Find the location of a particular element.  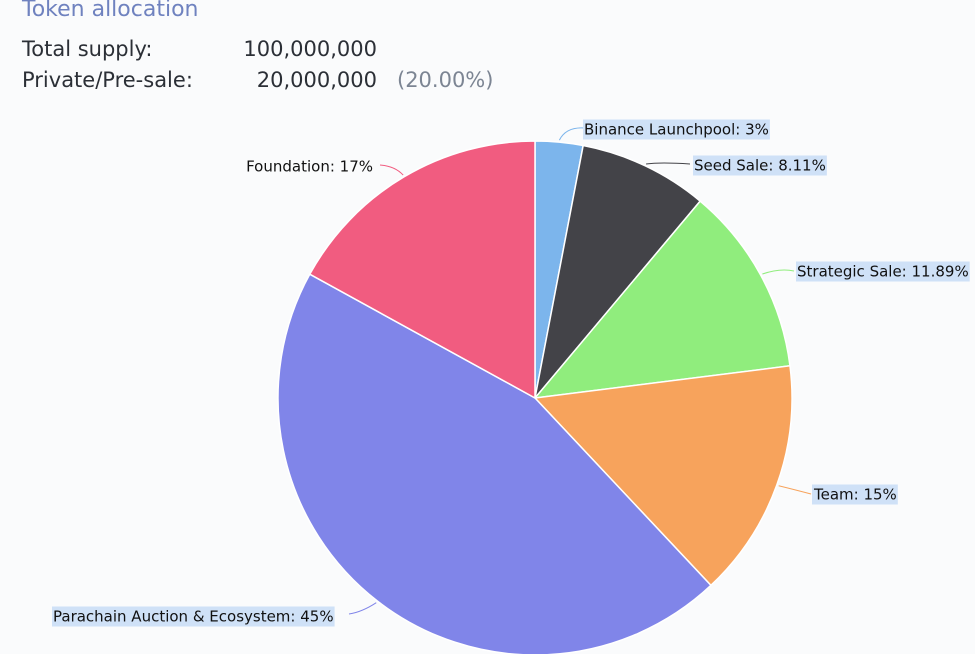

data-label-parachain-auction-ecosystem: Parachain Auction & Ecosystem: 45% is located at coordinates (193, 617).